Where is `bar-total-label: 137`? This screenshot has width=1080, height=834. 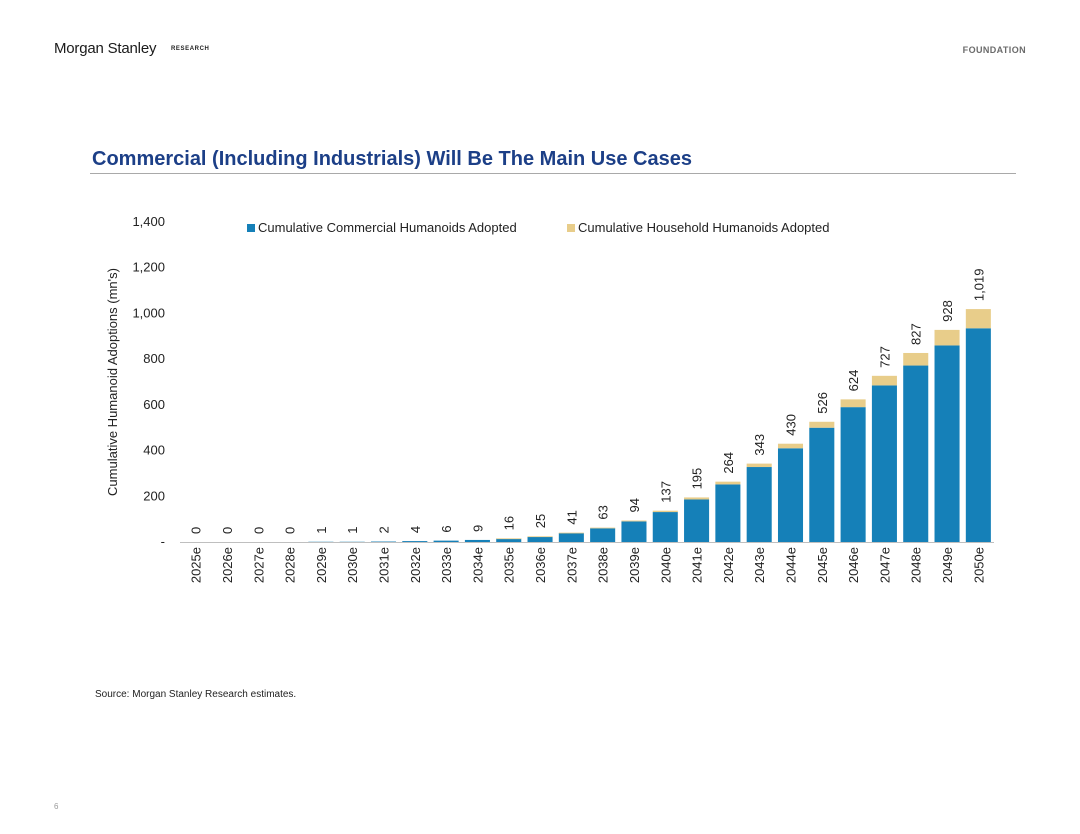
bar-total-label: 137 is located at coordinates (665, 492).